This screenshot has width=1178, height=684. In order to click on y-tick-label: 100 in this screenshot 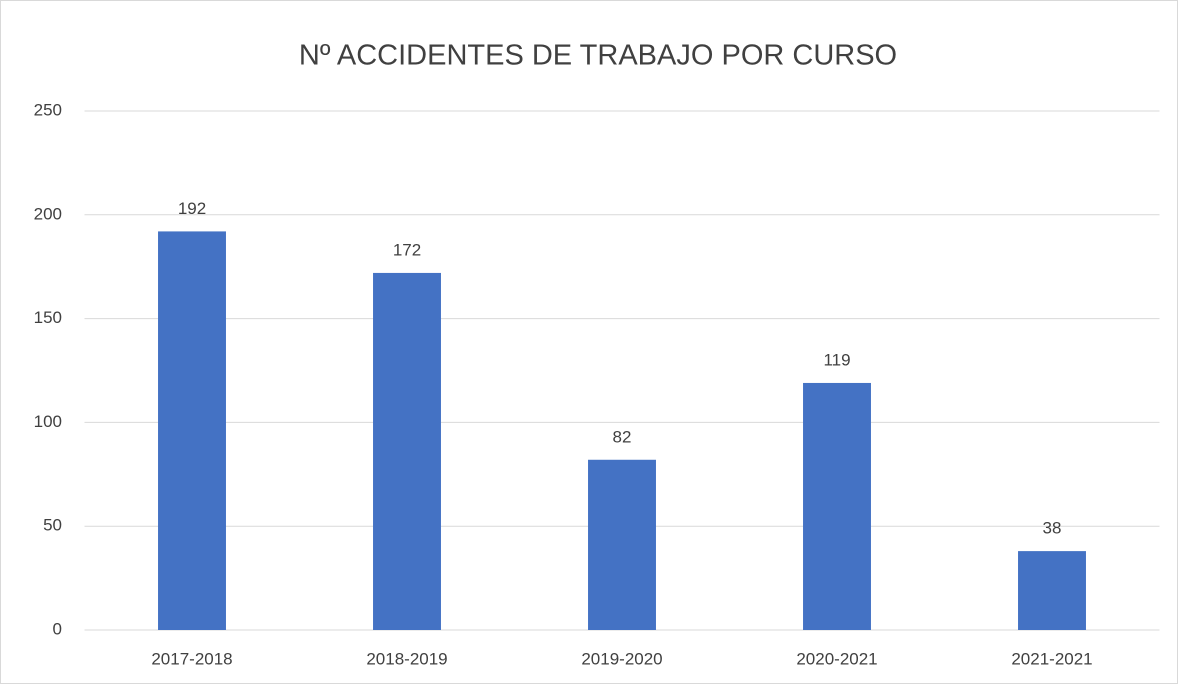, I will do `click(48, 421)`.